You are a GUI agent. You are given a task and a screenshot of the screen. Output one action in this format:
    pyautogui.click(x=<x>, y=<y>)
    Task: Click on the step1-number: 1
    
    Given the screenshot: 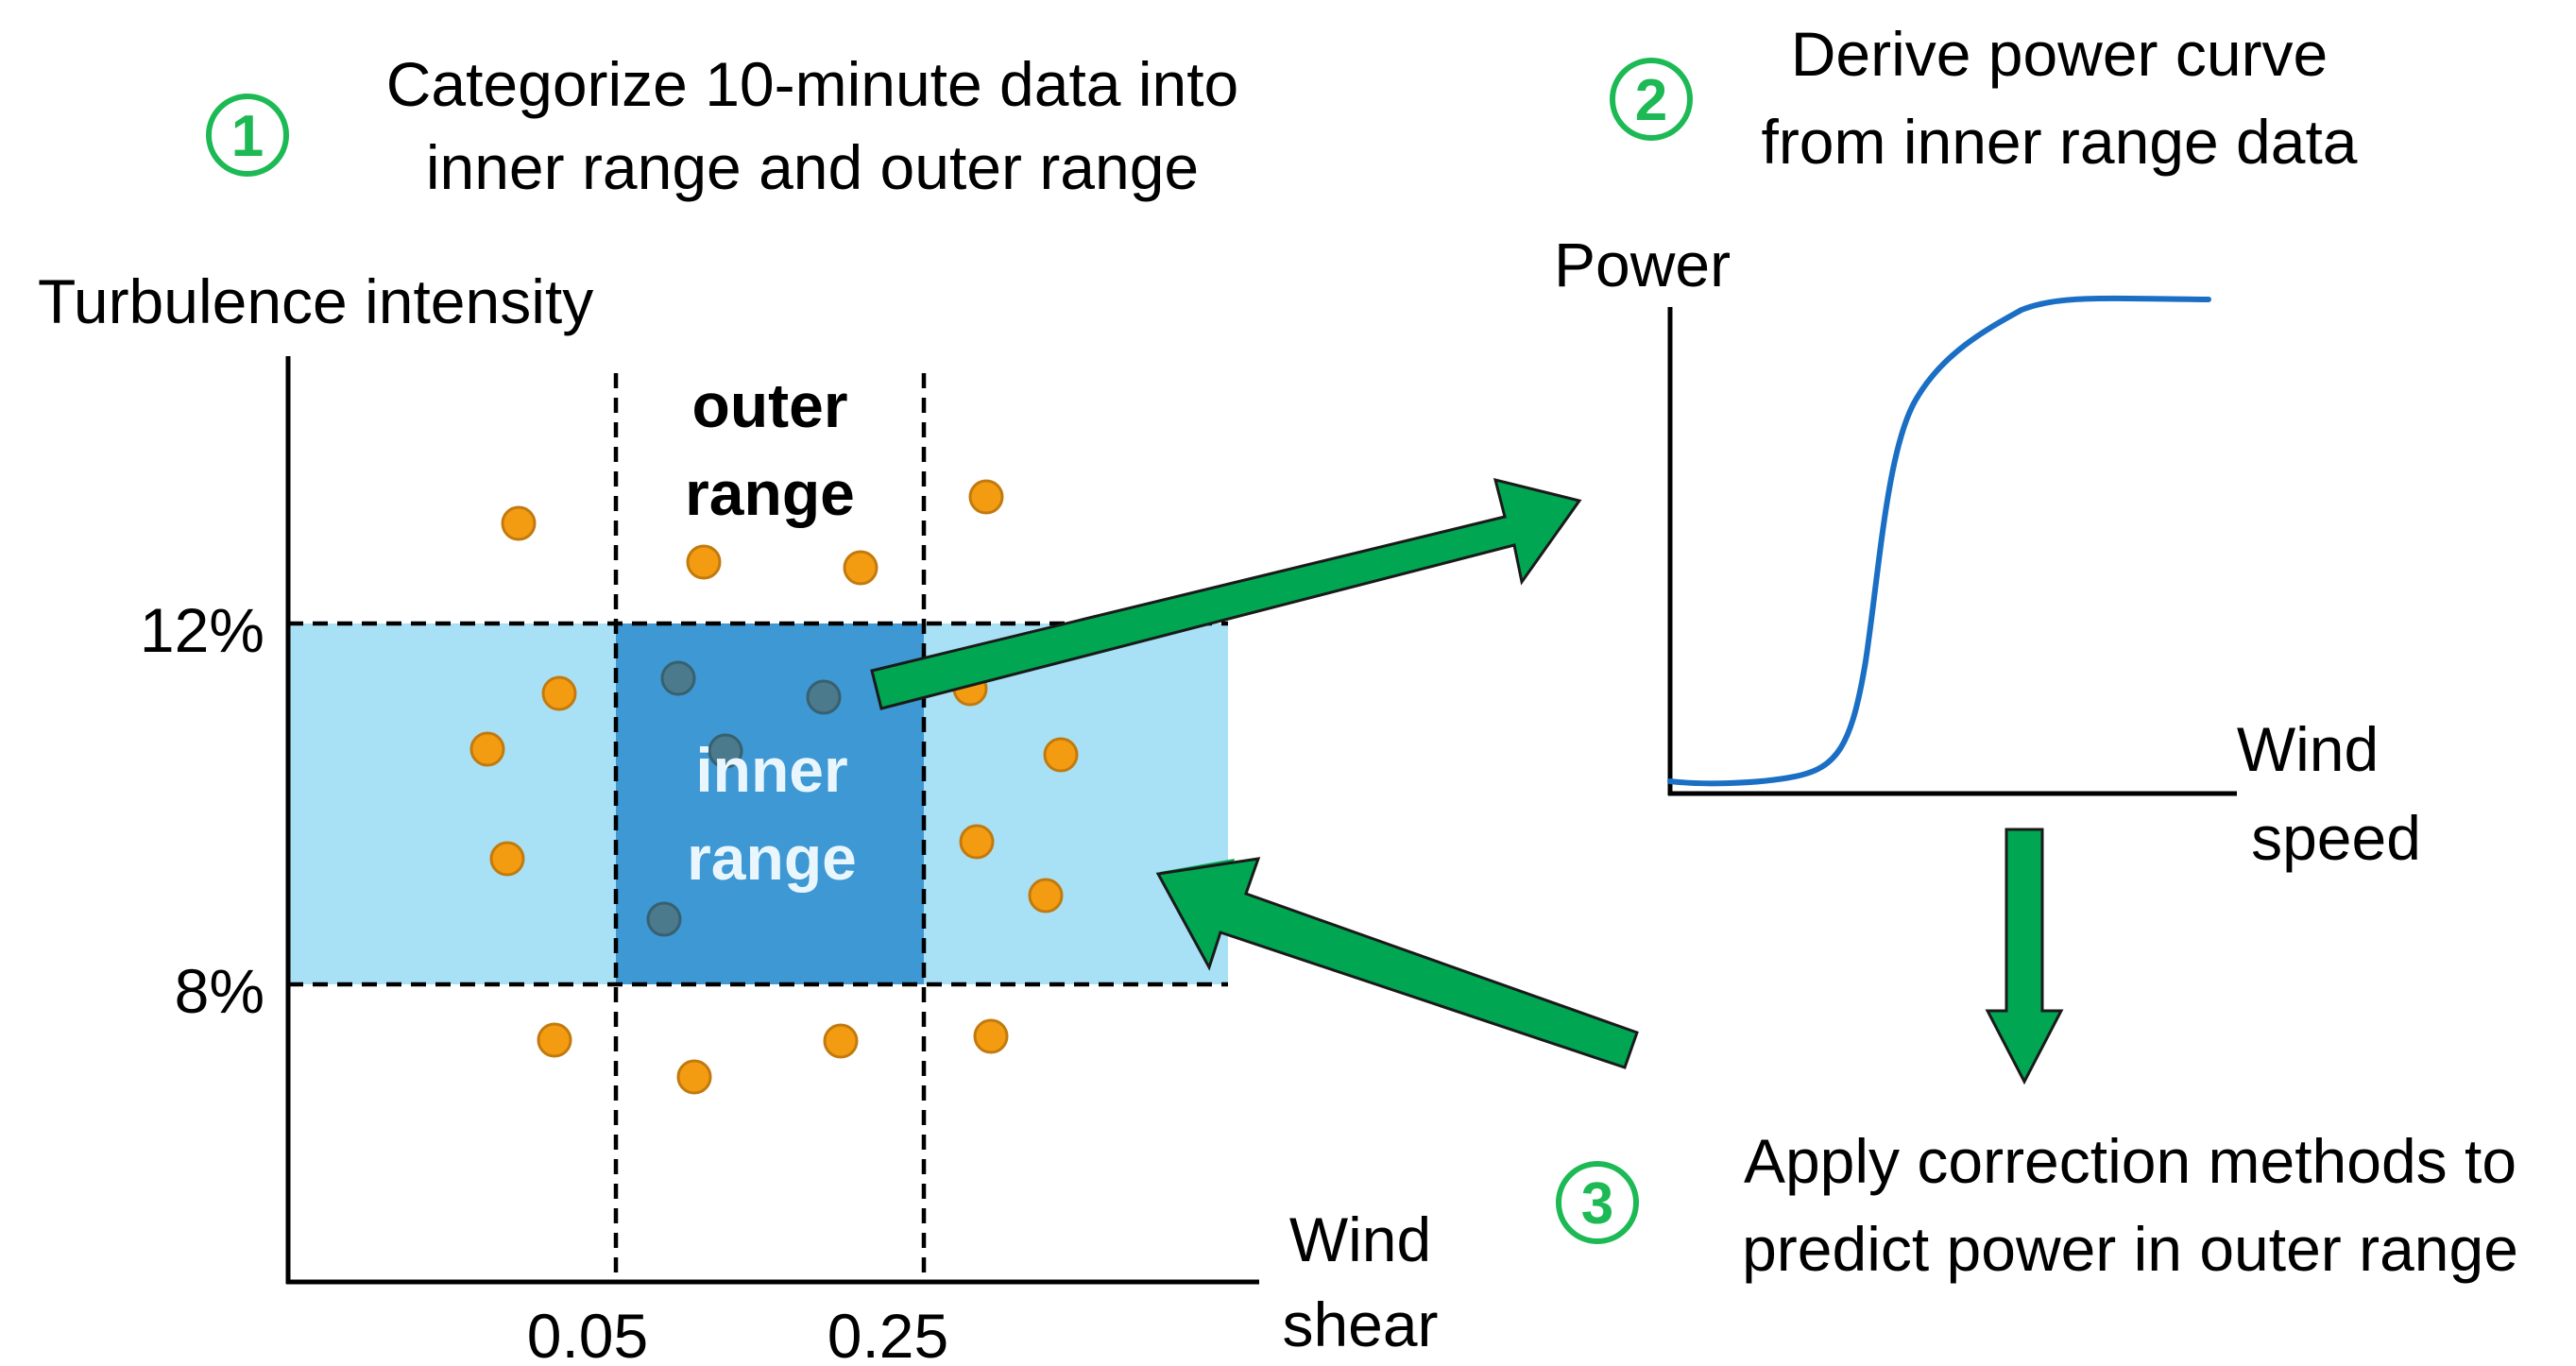 What is the action you would take?
    pyautogui.click(x=248, y=136)
    